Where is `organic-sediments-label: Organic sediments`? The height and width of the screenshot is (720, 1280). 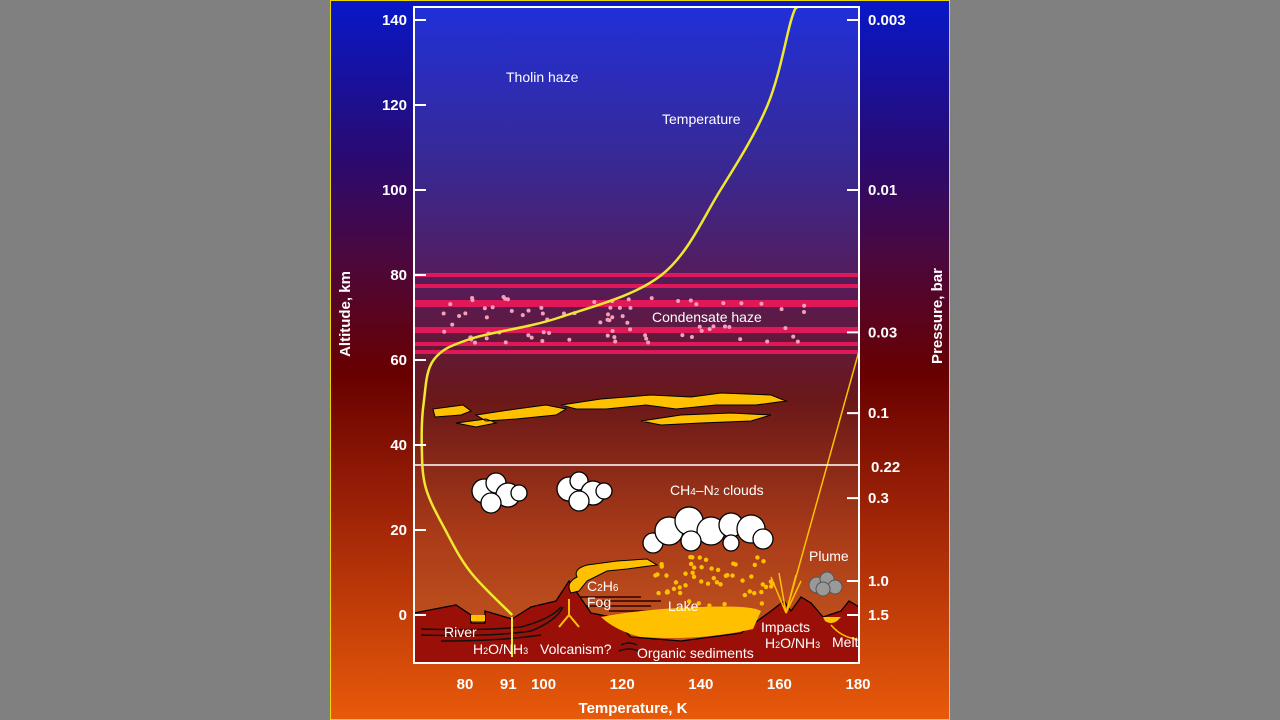 organic-sediments-label: Organic sediments is located at coordinates (695, 653).